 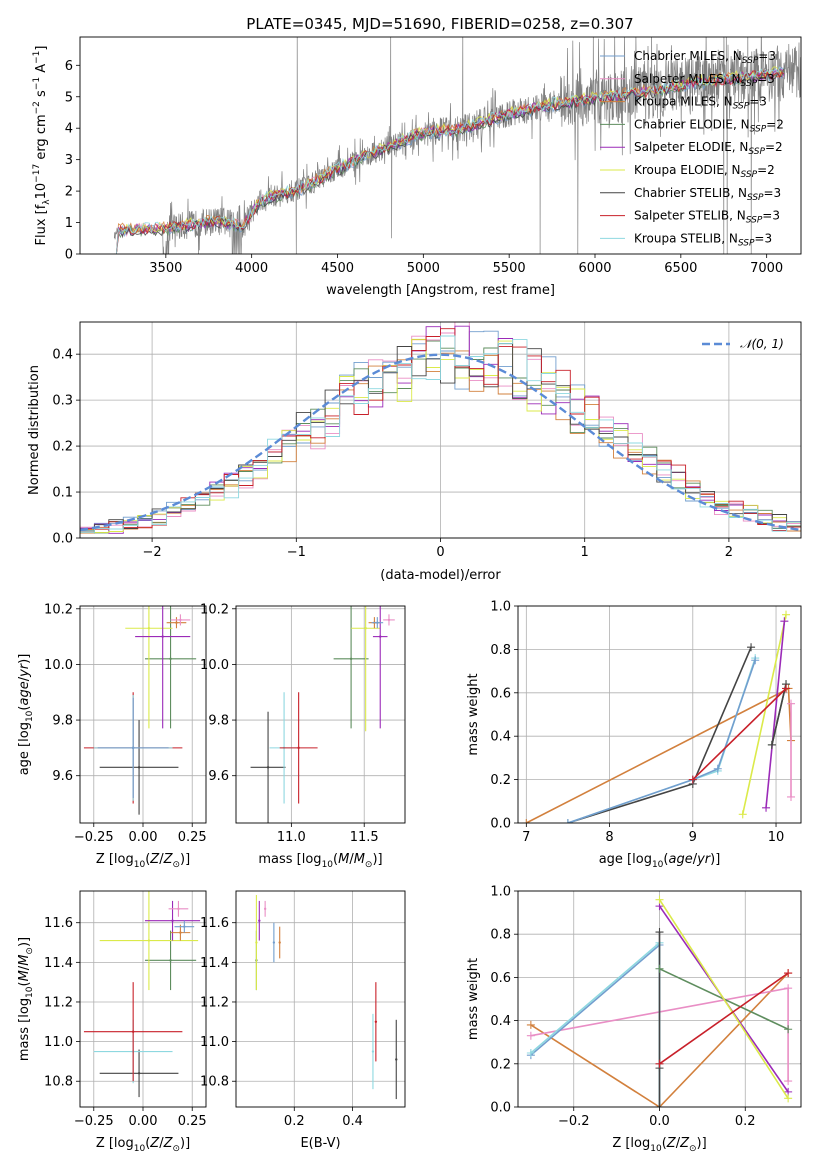 What do you see at coordinates (58, 1042) in the screenshot?
I see `y-tick-label: 11.0` at bounding box center [58, 1042].